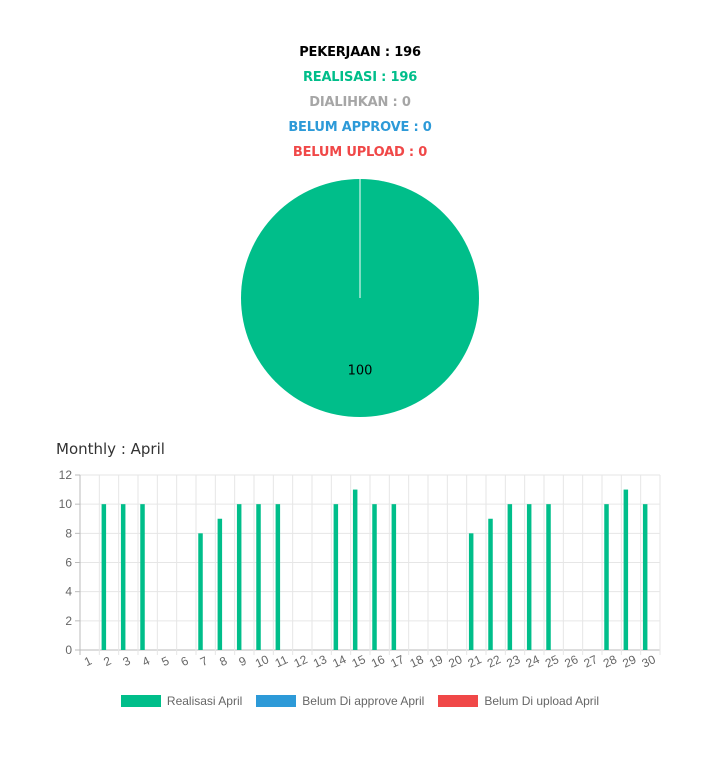 The width and height of the screenshot is (720, 763). I want to click on belum-upload-stat: BELUM UPLOAD : 0, so click(360, 152).